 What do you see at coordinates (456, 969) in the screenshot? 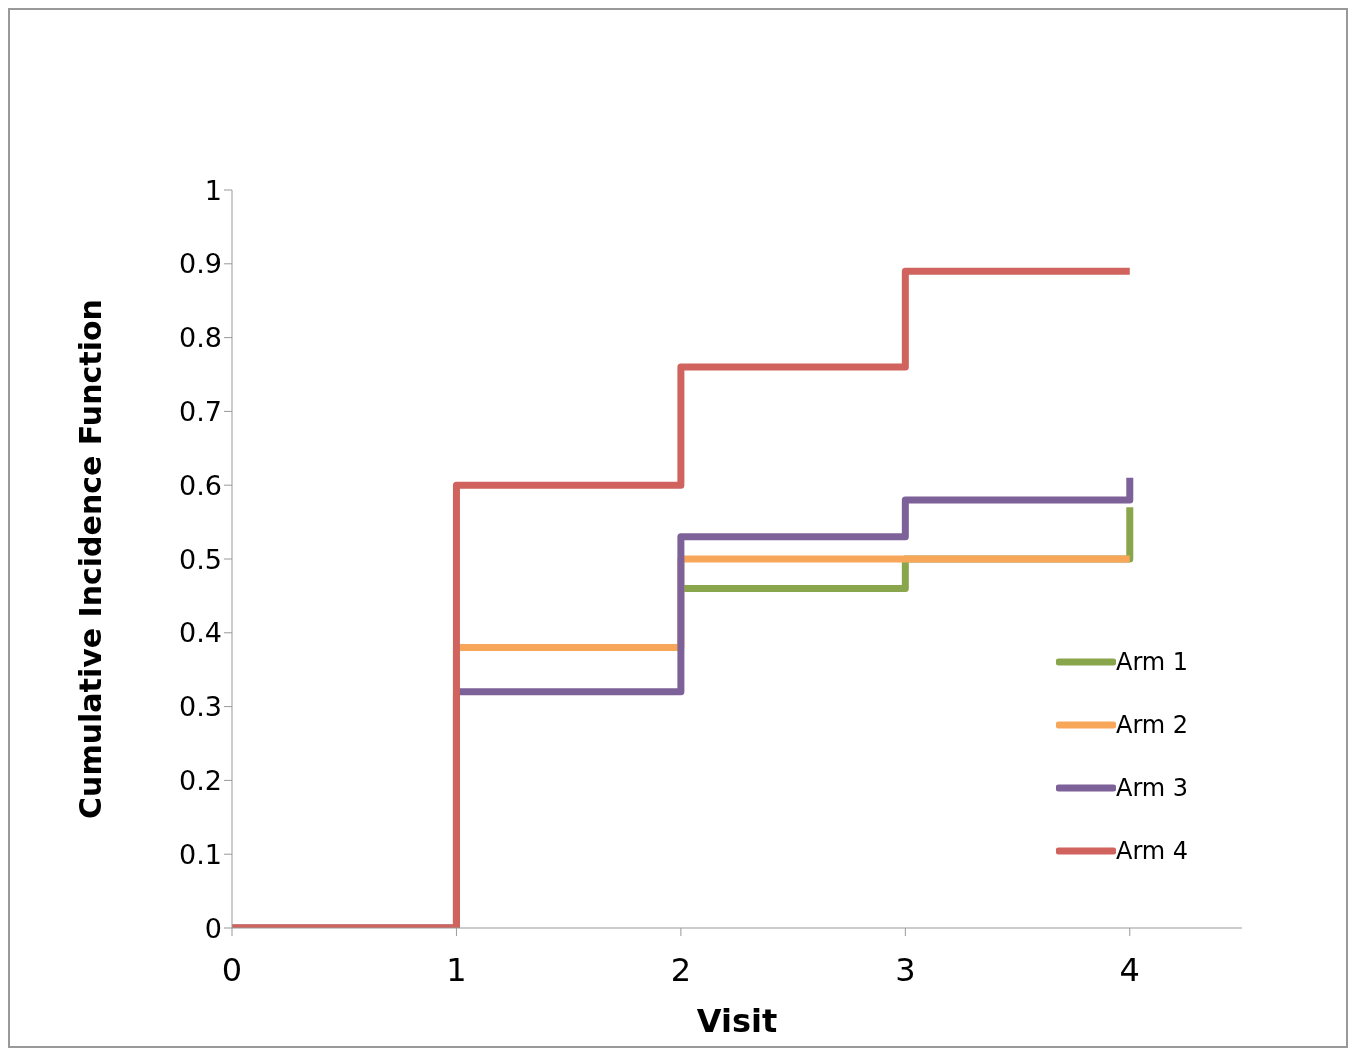
I see `x-tick-label: 1` at bounding box center [456, 969].